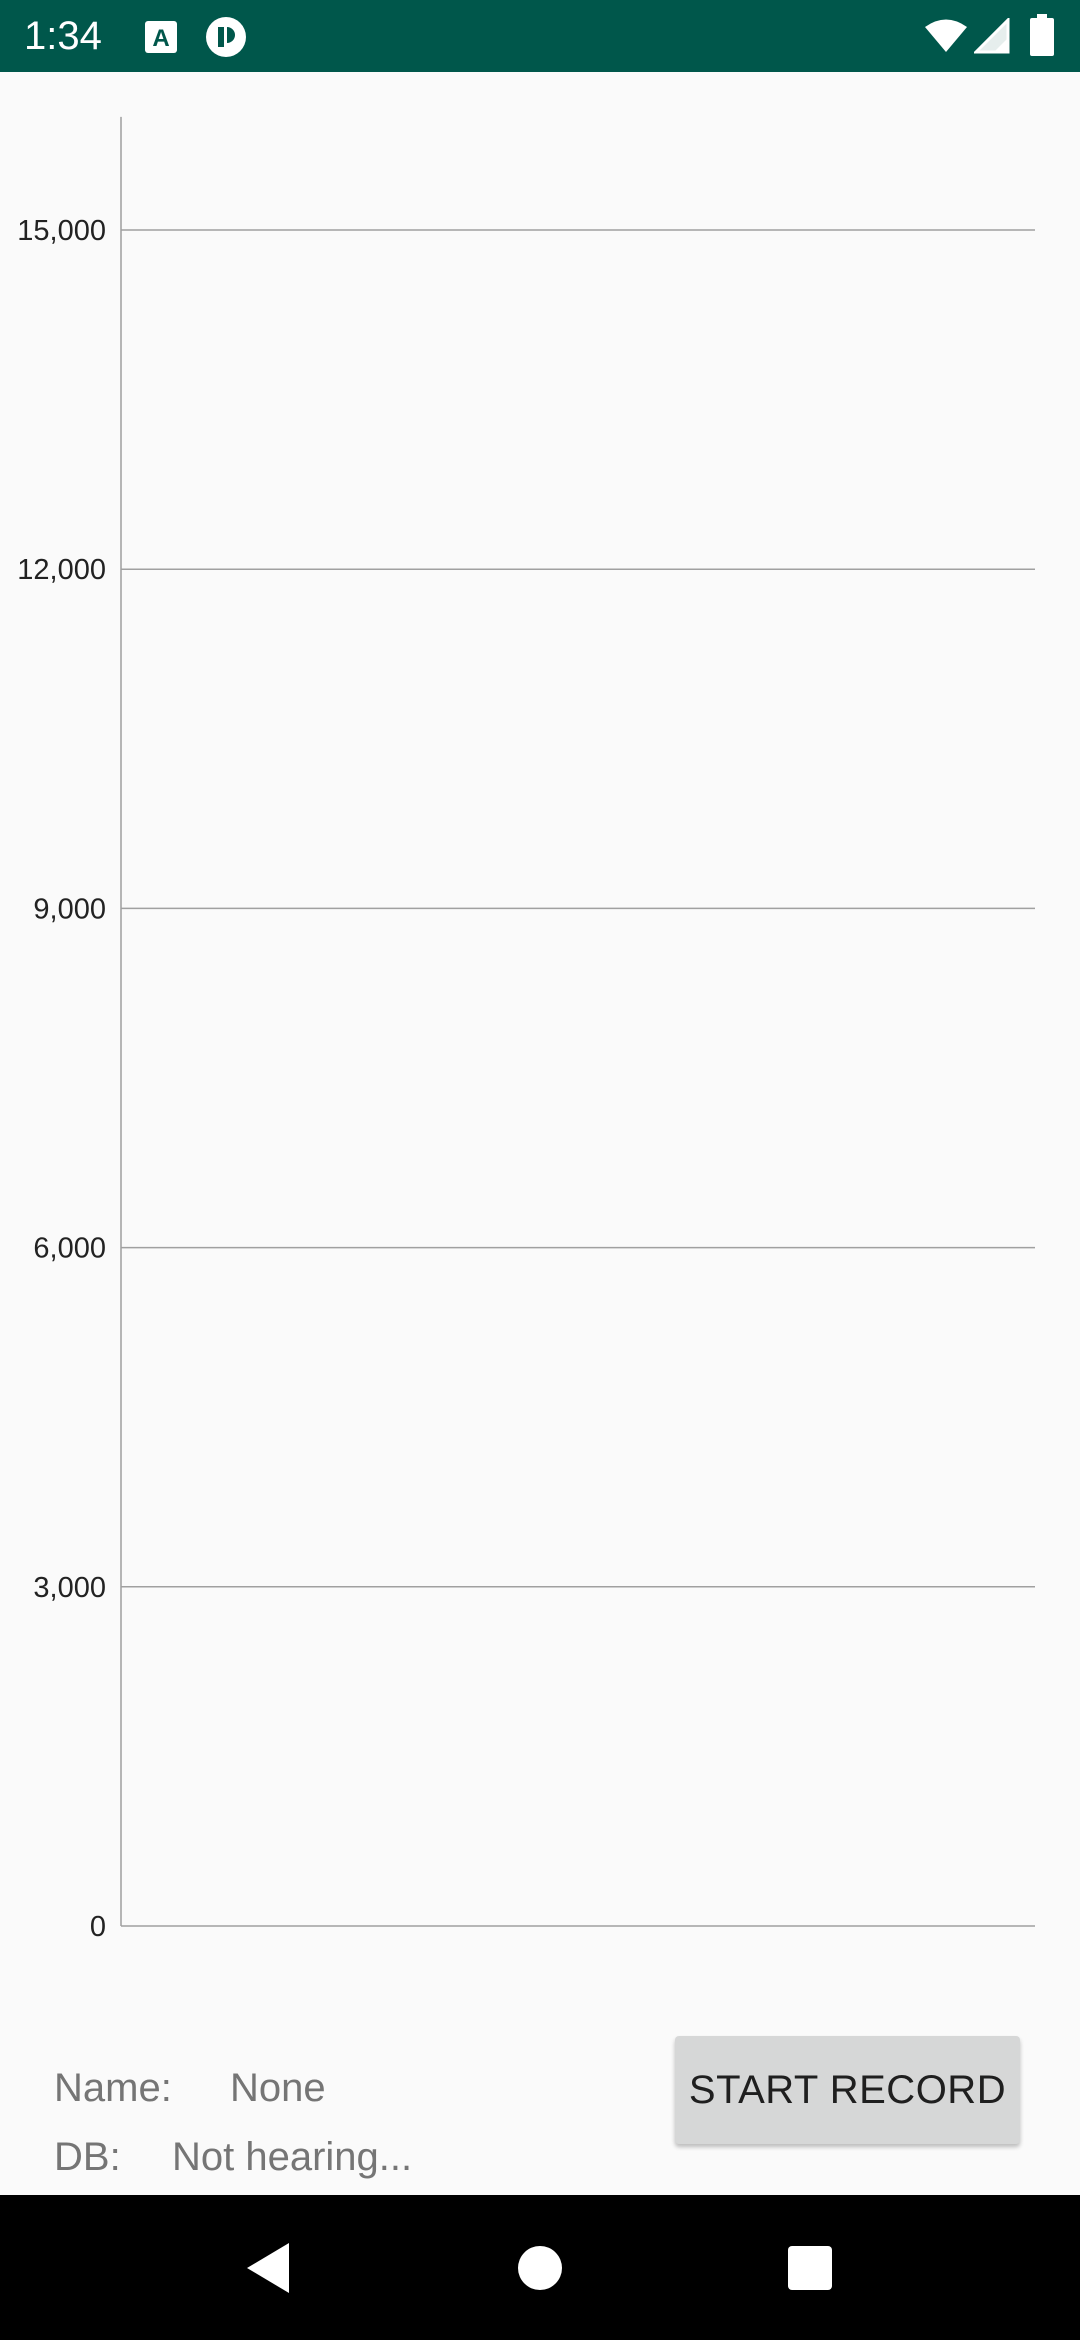 The height and width of the screenshot is (2340, 1080). I want to click on name-value: None, so click(278, 2088).